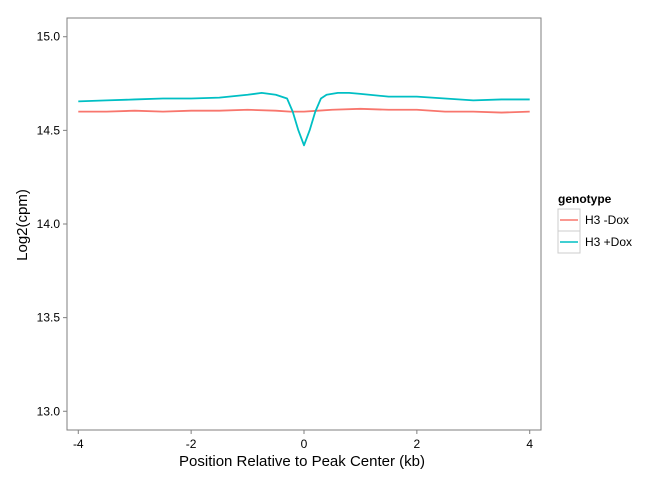 The width and height of the screenshot is (672, 480). I want to click on y-axis: 13.0 13.5 14.0 14.5 15.0, so click(52, 224).